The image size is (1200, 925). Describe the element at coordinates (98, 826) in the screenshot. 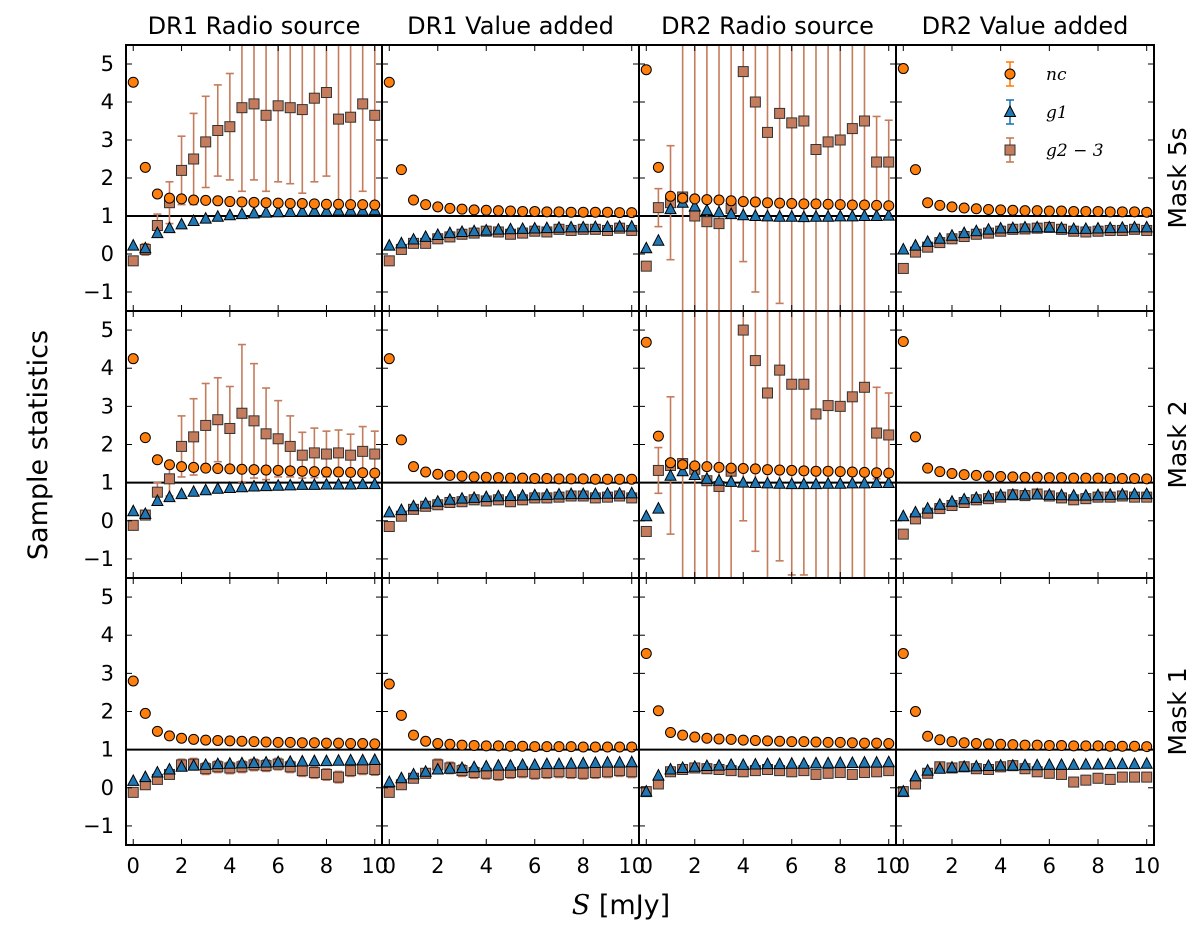

I see `y-tick-label: −1` at that location.